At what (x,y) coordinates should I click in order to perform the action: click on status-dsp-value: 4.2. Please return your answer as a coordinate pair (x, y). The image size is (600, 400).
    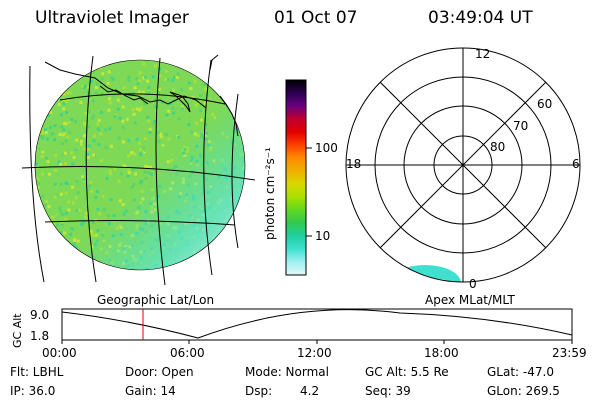
    Looking at the image, I should click on (310, 391).